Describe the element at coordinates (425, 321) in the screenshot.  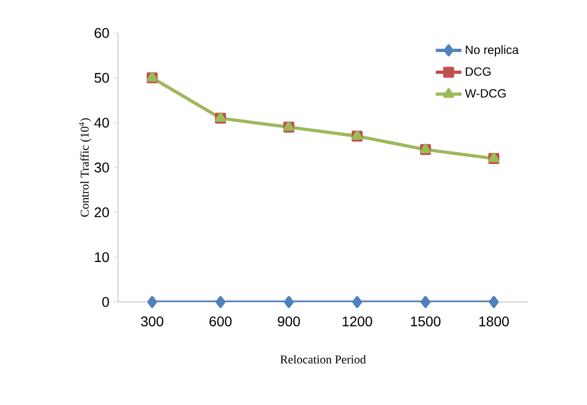
I see `x-tick-label: 1500` at that location.